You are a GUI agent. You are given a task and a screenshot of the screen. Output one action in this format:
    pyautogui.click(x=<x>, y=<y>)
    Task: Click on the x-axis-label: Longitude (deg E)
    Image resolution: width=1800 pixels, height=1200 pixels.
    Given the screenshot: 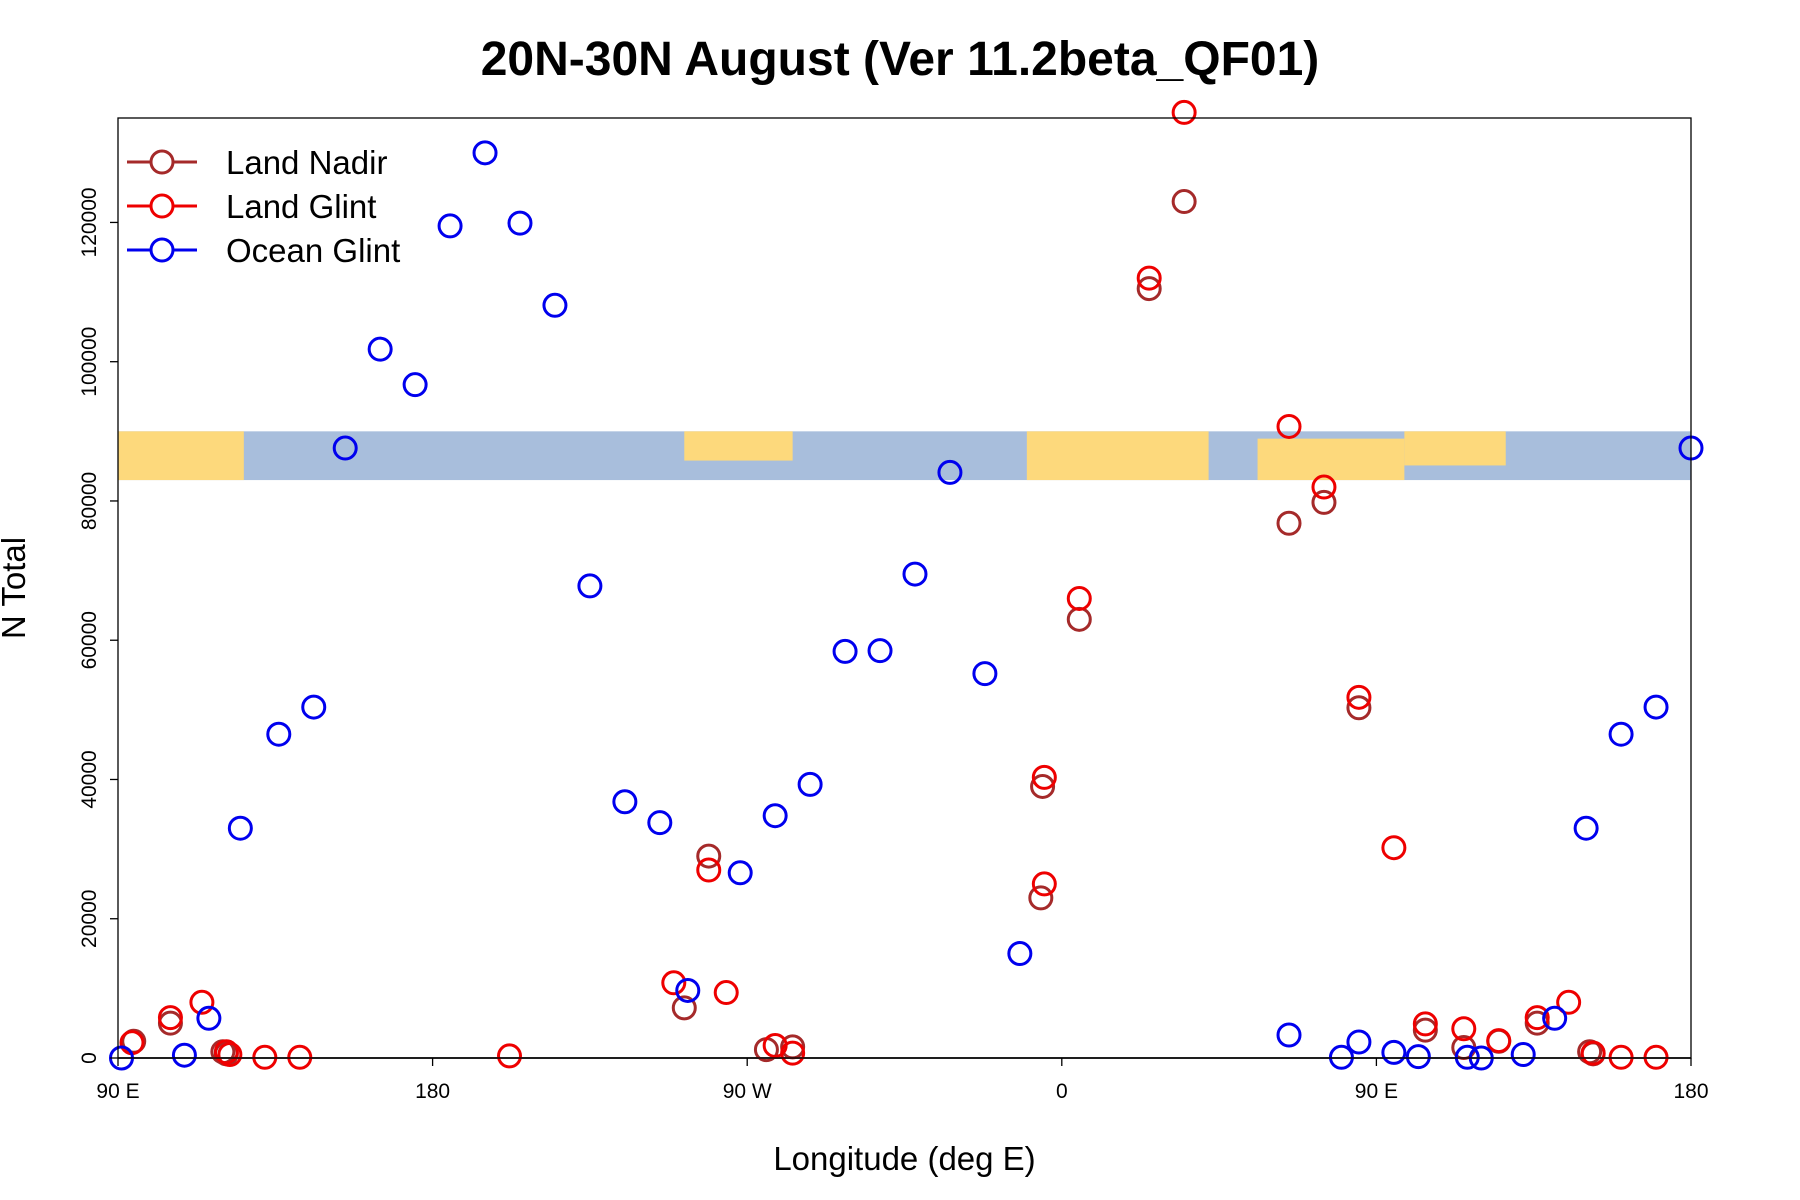 What is the action you would take?
    pyautogui.click(x=904, y=1158)
    